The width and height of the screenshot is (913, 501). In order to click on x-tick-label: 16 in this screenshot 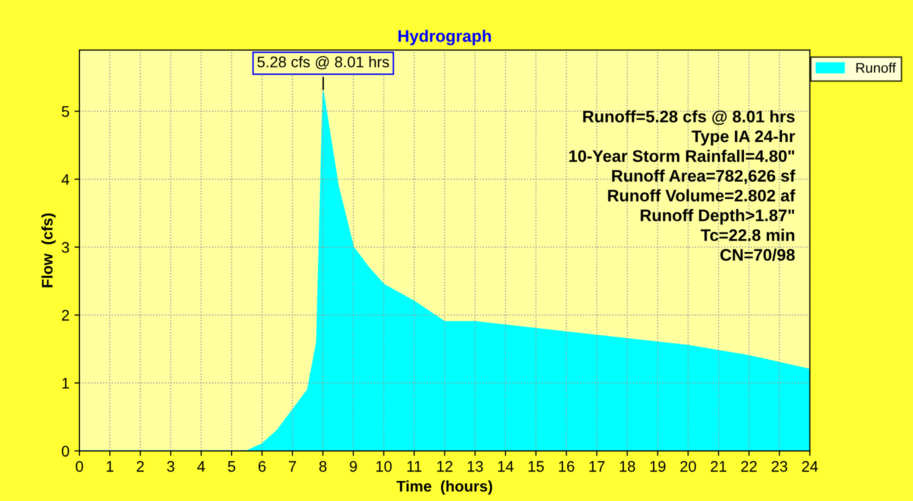, I will do `click(566, 466)`.